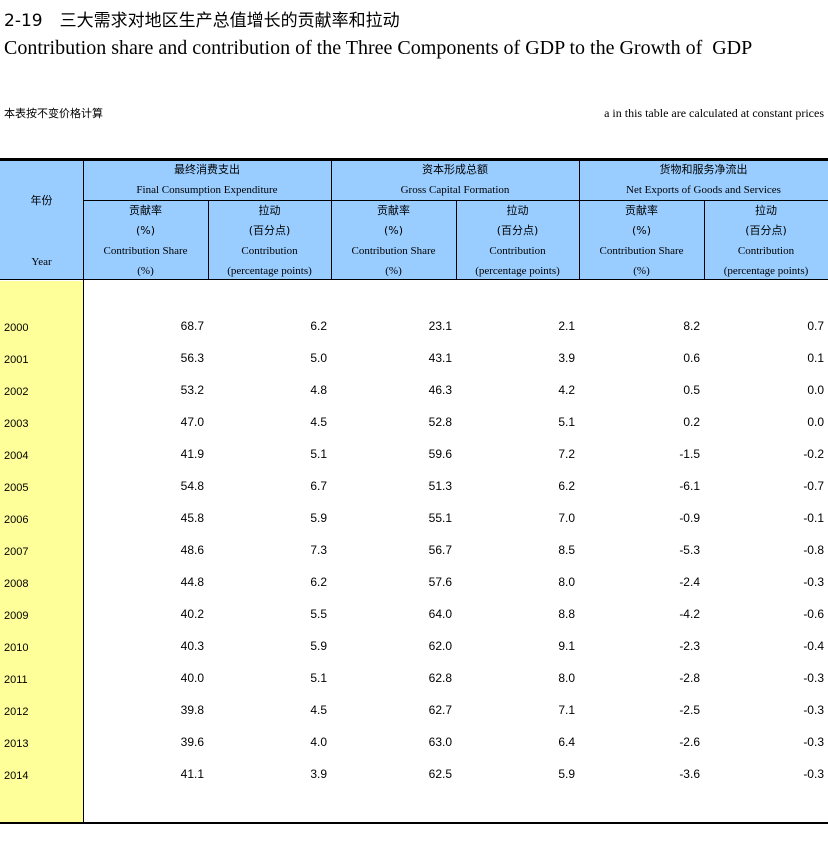  I want to click on year-header-en: Year, so click(41, 262).